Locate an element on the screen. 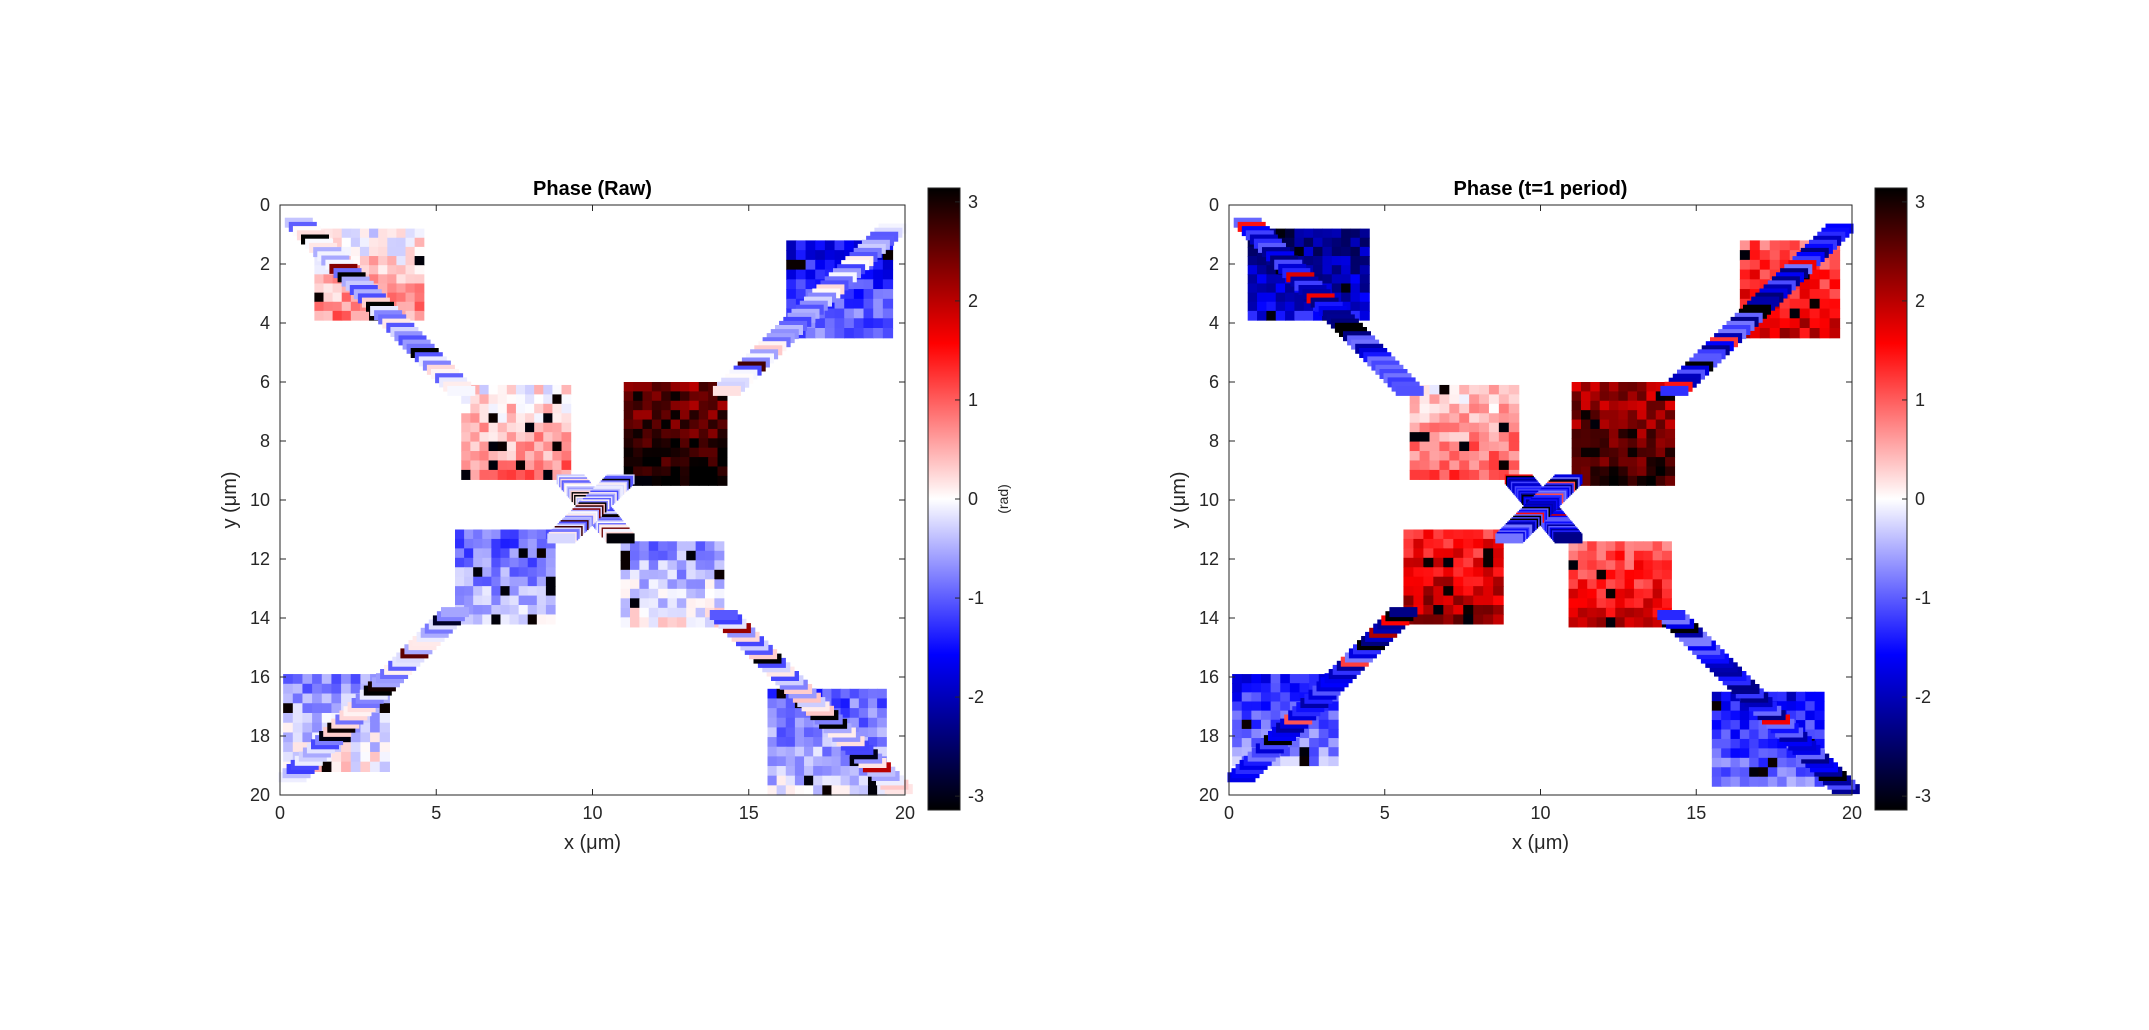 Image resolution: width=2149 pixels, height=1030 pixels. colorbar-tick-label: 2 is located at coordinates (973, 301).